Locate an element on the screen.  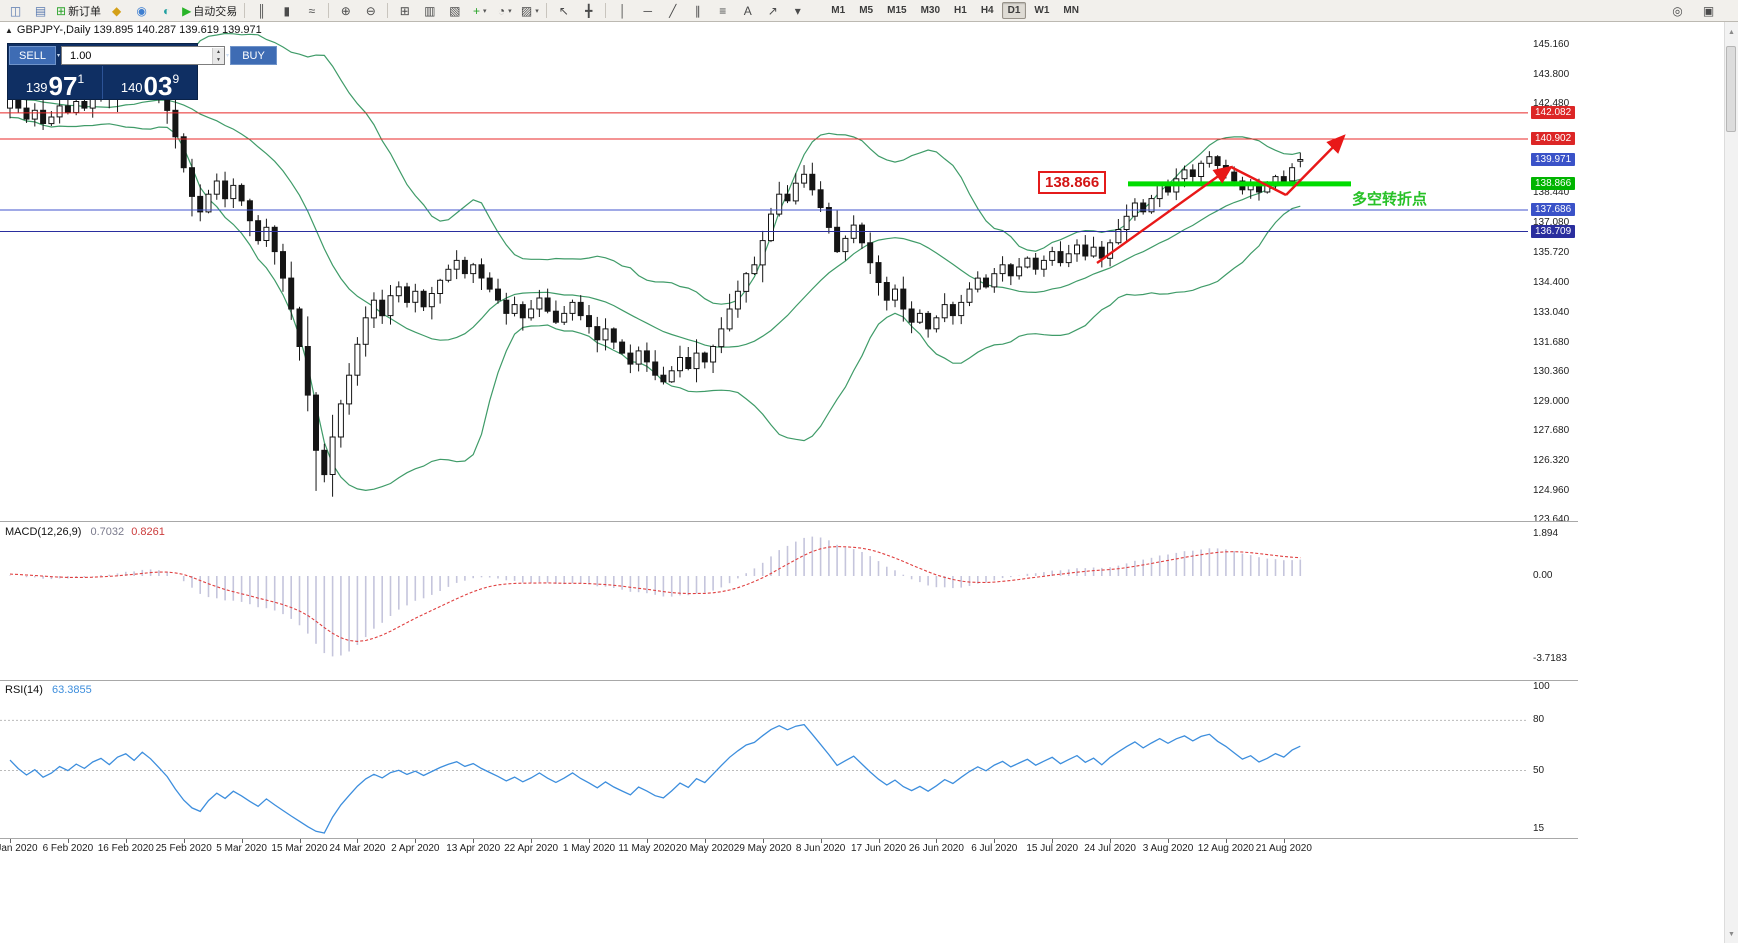
support-price-callout: 138.866 is located at coordinates (1072, 182).